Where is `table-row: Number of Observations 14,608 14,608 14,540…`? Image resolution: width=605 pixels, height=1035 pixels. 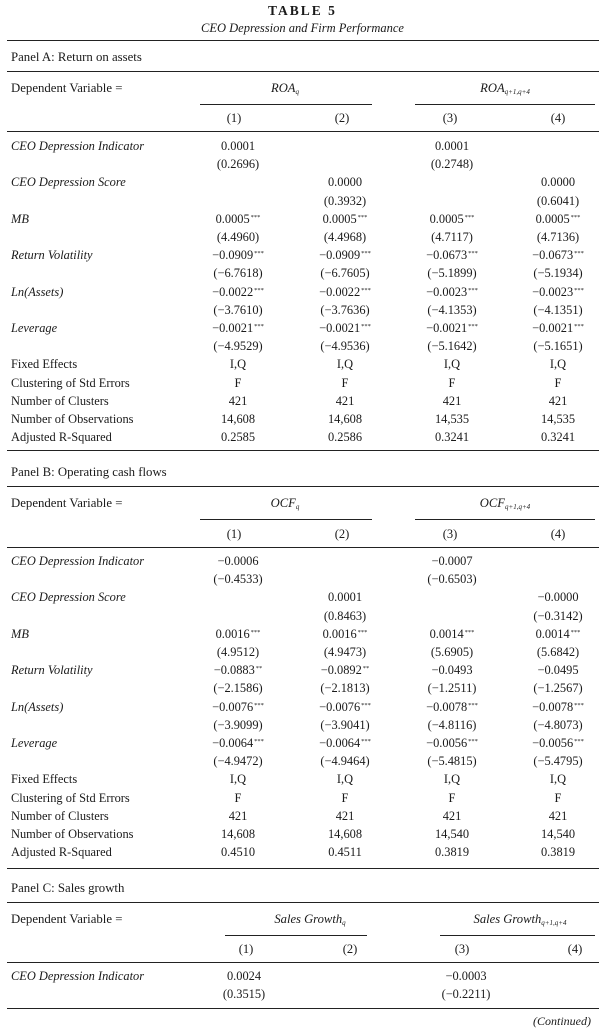
table-row: Number of Observations 14,608 14,608 14,540… is located at coordinates (302, 836).